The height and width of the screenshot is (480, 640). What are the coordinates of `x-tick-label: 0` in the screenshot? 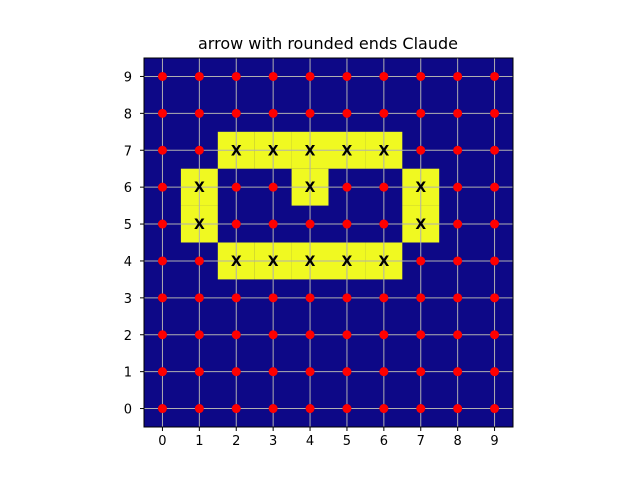 It's located at (162, 441).